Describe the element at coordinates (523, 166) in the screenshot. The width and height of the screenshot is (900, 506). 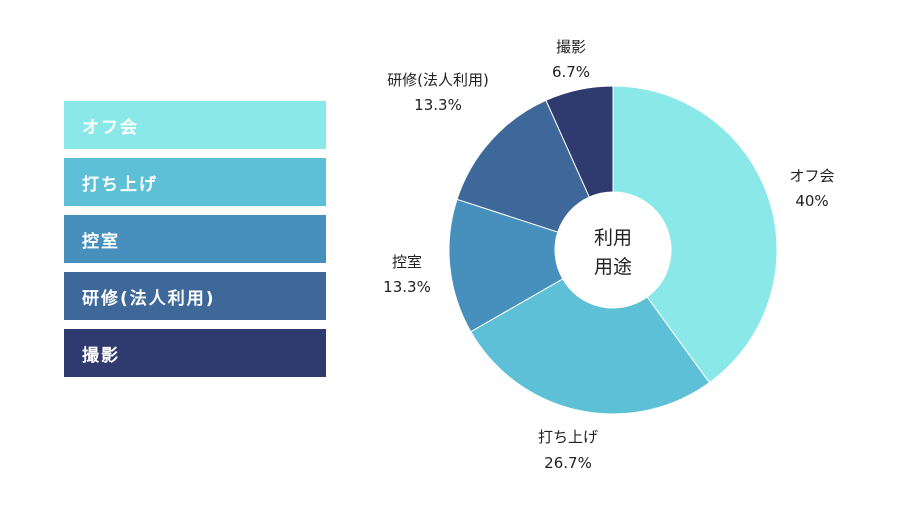
I see `donut-slice-kenshu` at that location.